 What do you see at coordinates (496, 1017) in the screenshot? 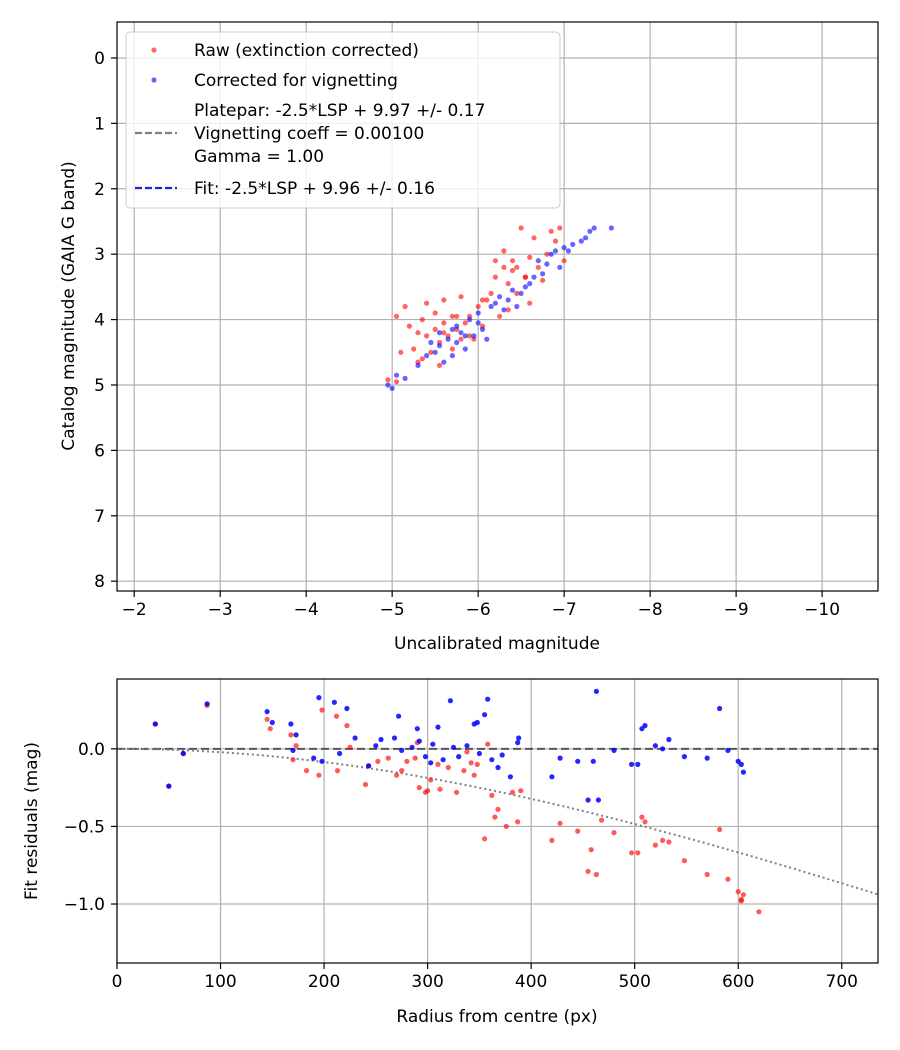
I see `bottom-x-axis-label: Radius from centre (px)` at bounding box center [496, 1017].